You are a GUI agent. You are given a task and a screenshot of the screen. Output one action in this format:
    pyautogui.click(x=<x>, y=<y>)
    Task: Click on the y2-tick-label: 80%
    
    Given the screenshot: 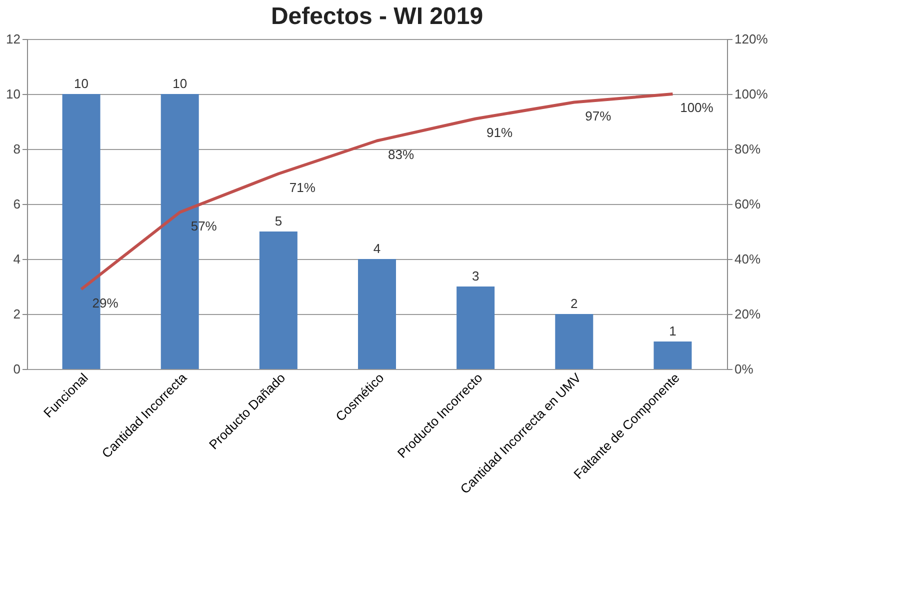 What is the action you would take?
    pyautogui.click(x=747, y=149)
    